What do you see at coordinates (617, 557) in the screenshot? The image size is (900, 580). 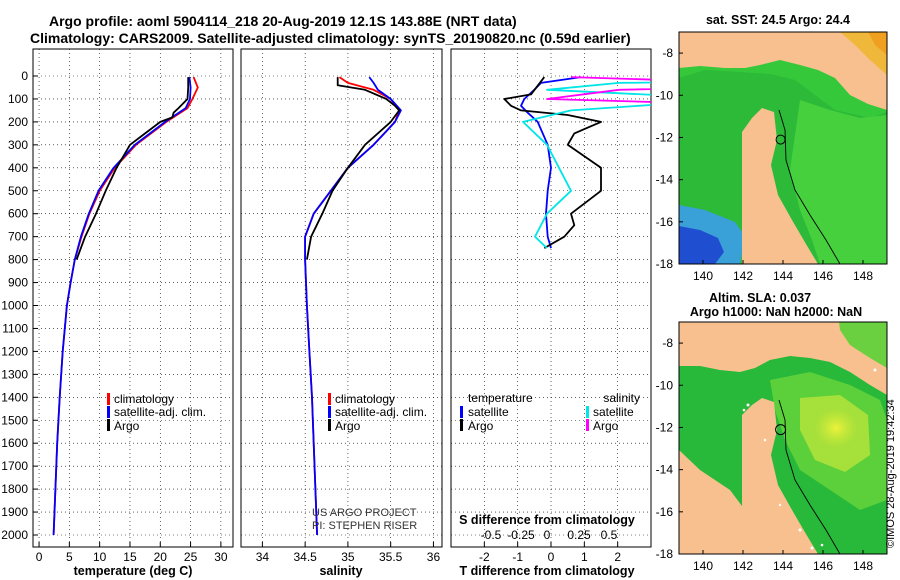 I see `x-tick-label: 2` at bounding box center [617, 557].